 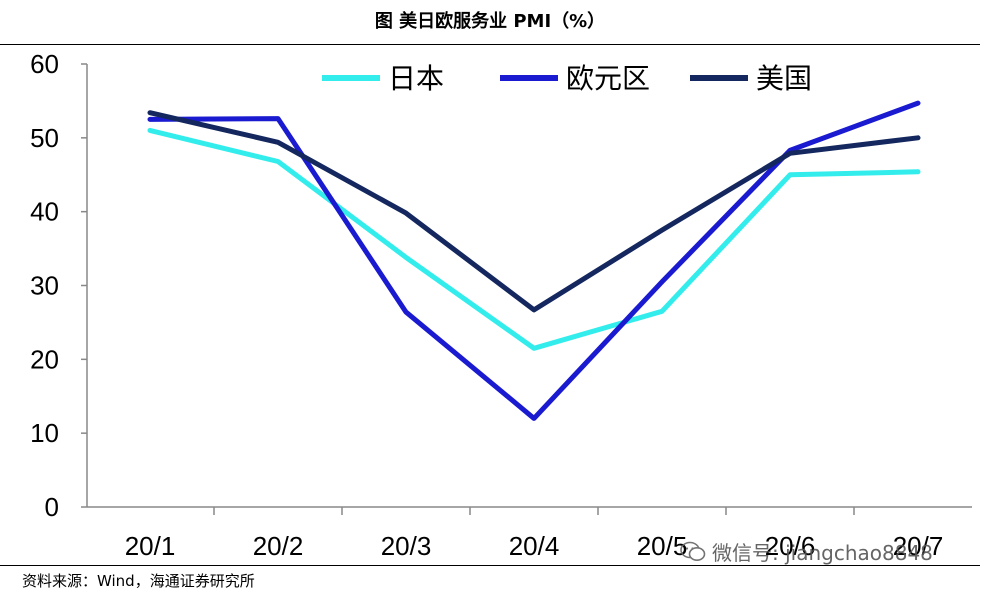 I want to click on x-tick-label: 20/3, so click(x=406, y=546).